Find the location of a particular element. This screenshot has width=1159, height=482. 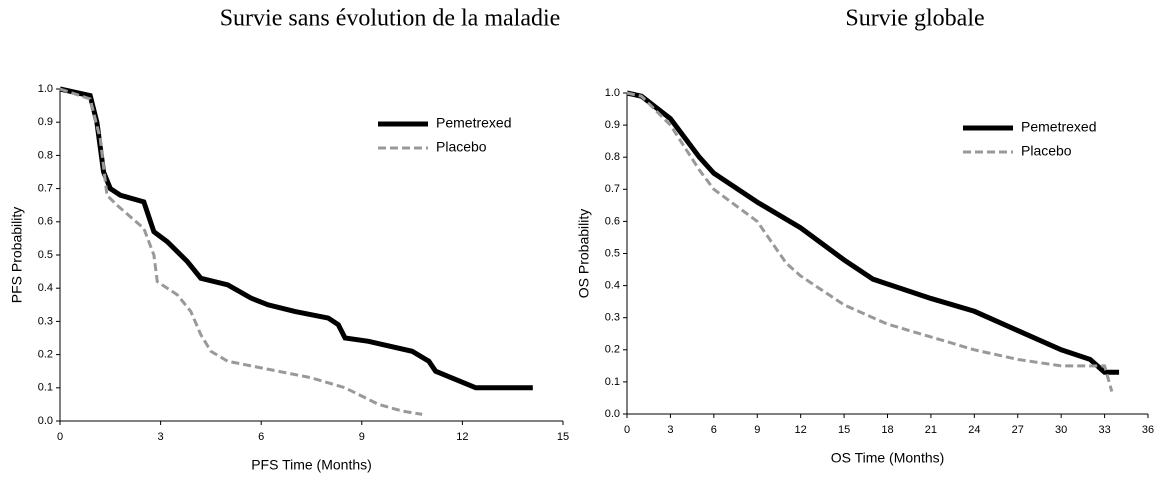

x-tick-label: 27 is located at coordinates (1018, 430).